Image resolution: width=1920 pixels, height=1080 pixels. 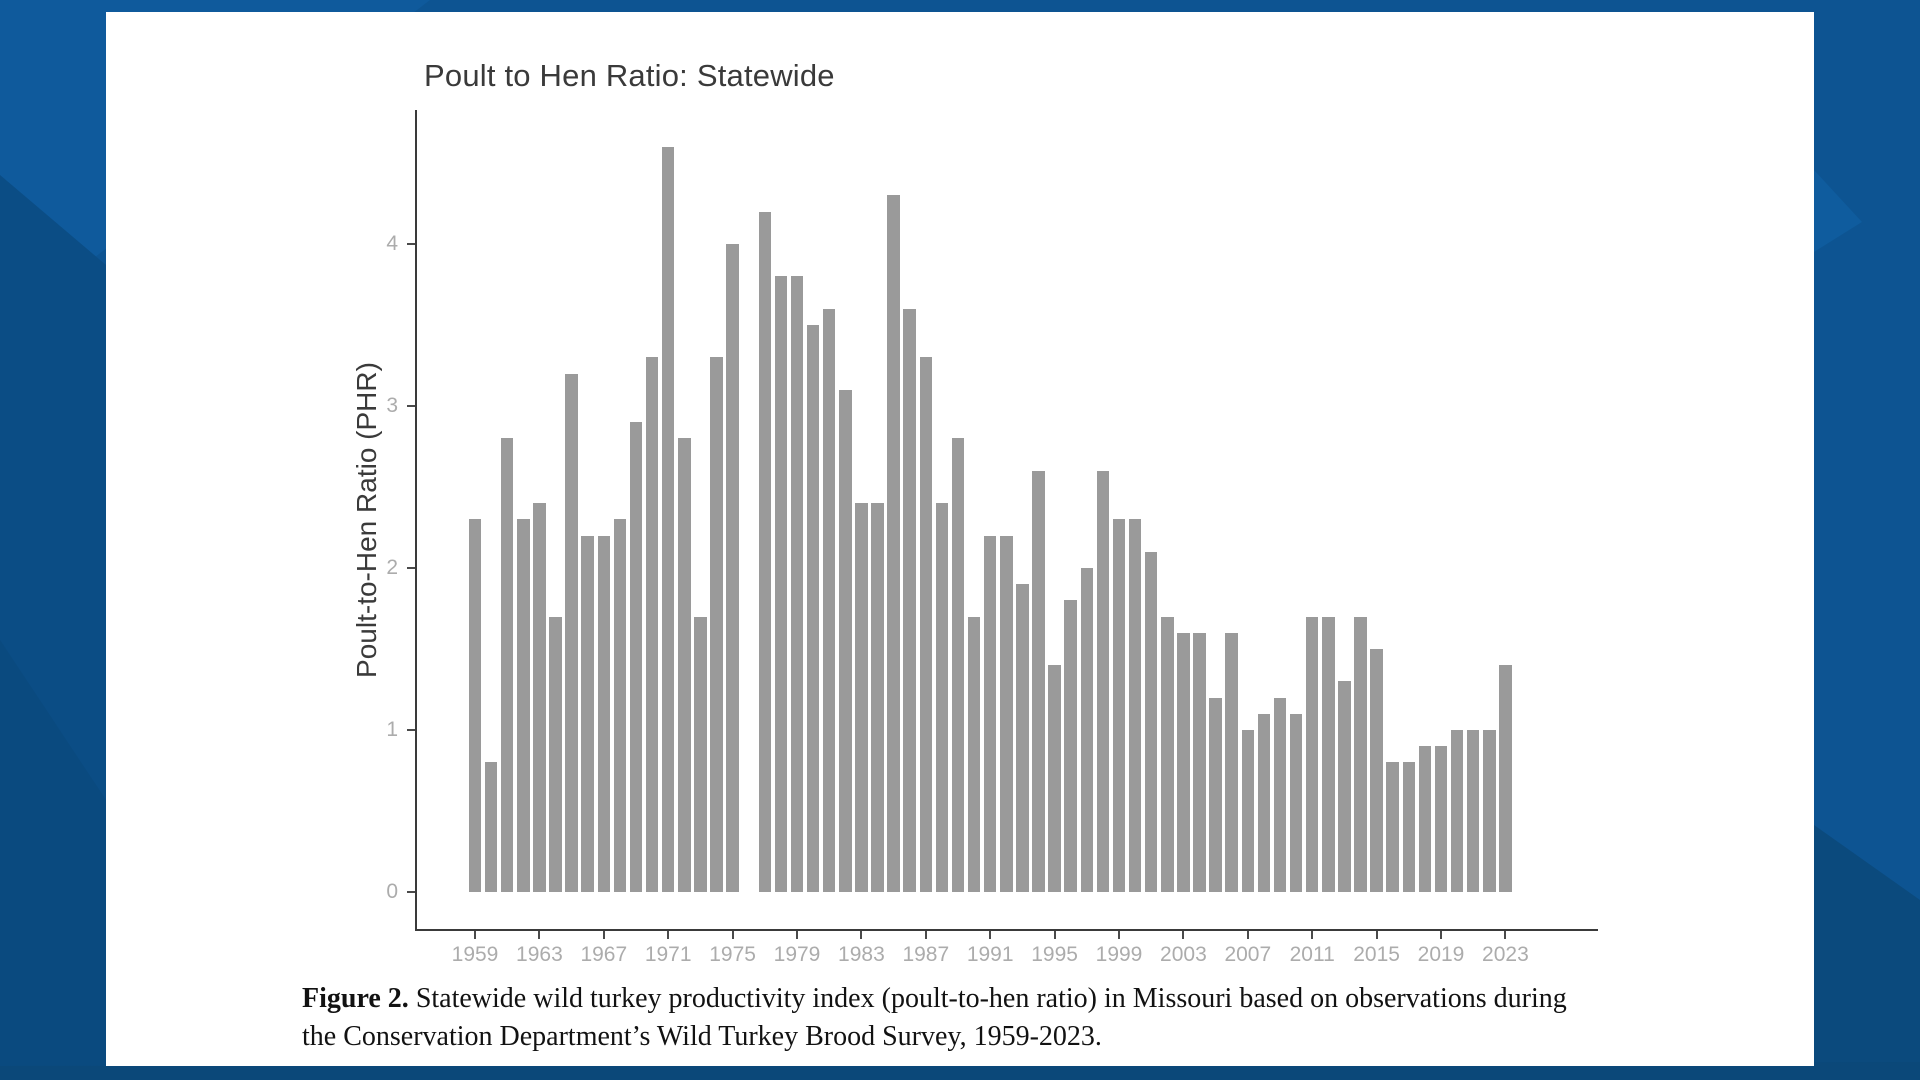 What do you see at coordinates (620, 705) in the screenshot?
I see `bar-1968` at bounding box center [620, 705].